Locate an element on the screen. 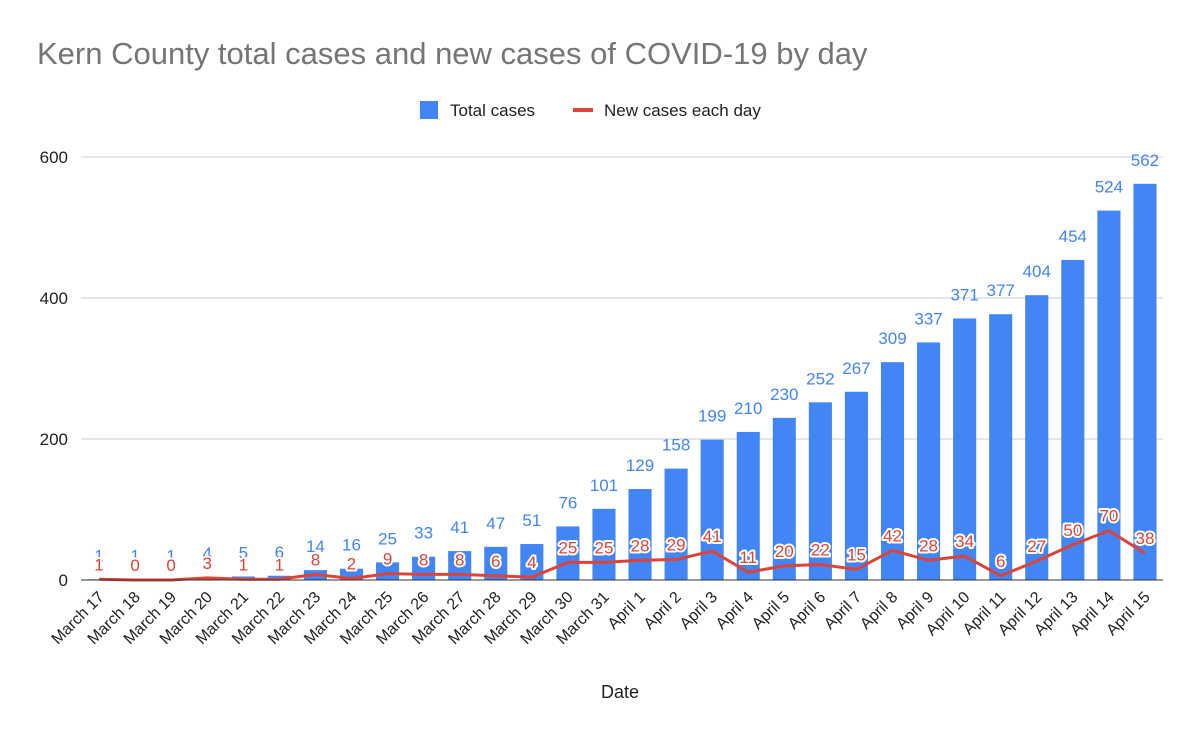 This screenshot has width=1200, height=742. y-tick-label: 200 is located at coordinates (54, 439).